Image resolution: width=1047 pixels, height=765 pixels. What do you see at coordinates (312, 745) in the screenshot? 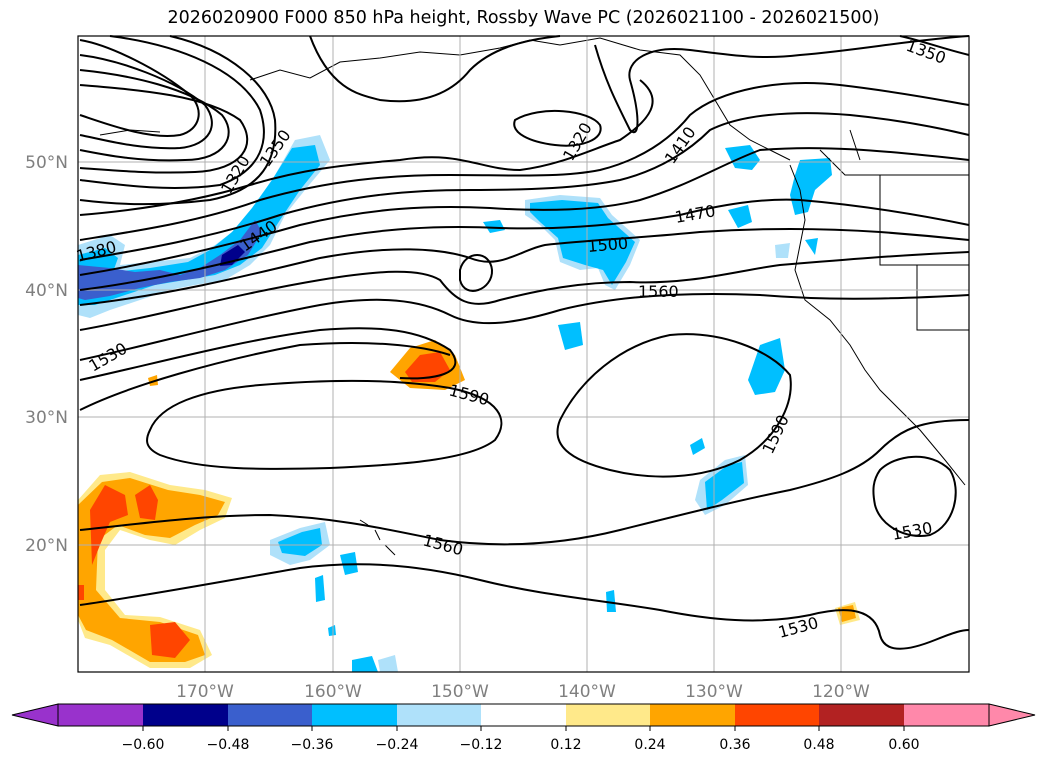
I see `colorbar-tick-label: −0.36` at bounding box center [312, 745].